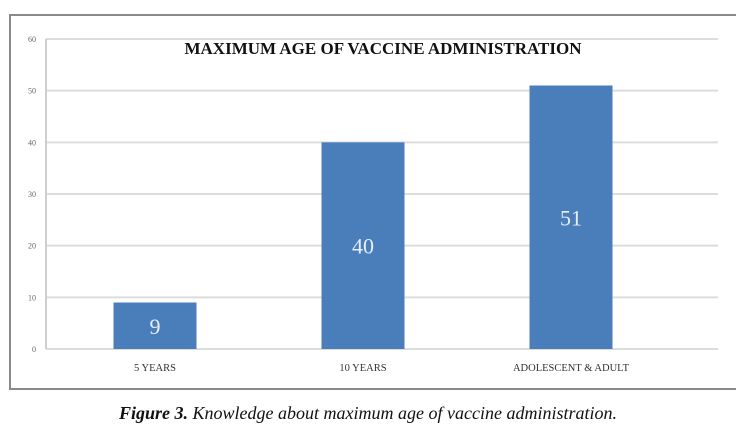  Describe the element at coordinates (154, 413) in the screenshot. I see `caption-label: Figure 3.` at that location.